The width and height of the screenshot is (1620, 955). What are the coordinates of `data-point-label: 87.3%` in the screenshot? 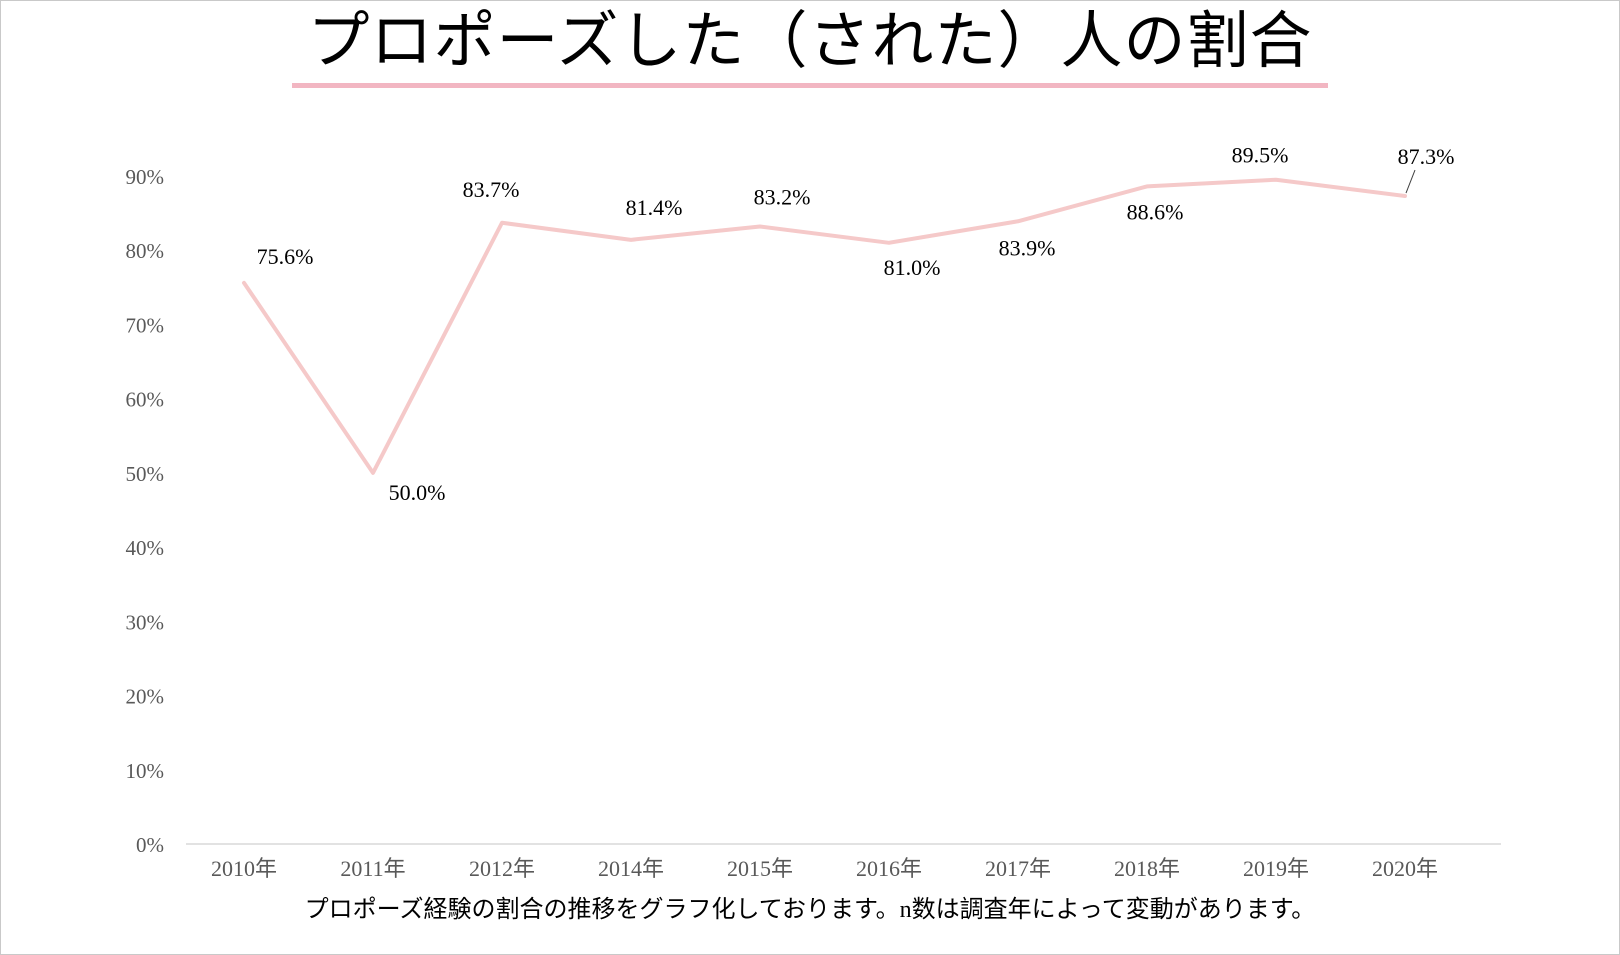 It's located at (1426, 156).